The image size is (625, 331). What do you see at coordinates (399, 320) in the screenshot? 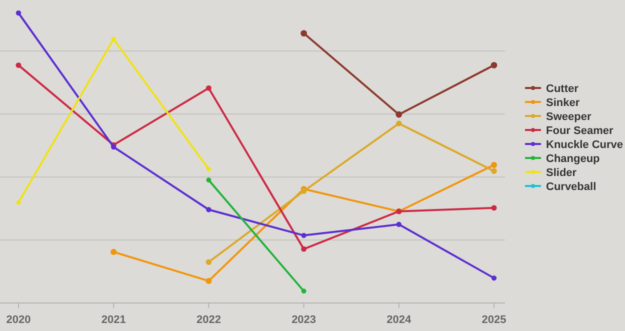
I see `x-tick-label: 2024` at bounding box center [399, 320].